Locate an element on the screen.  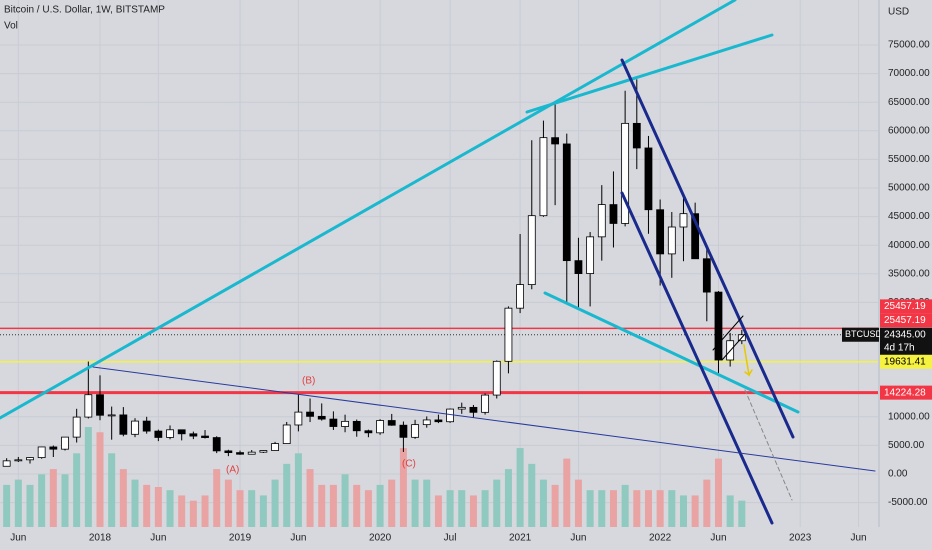
channel-line is located at coordinates (707, 248).